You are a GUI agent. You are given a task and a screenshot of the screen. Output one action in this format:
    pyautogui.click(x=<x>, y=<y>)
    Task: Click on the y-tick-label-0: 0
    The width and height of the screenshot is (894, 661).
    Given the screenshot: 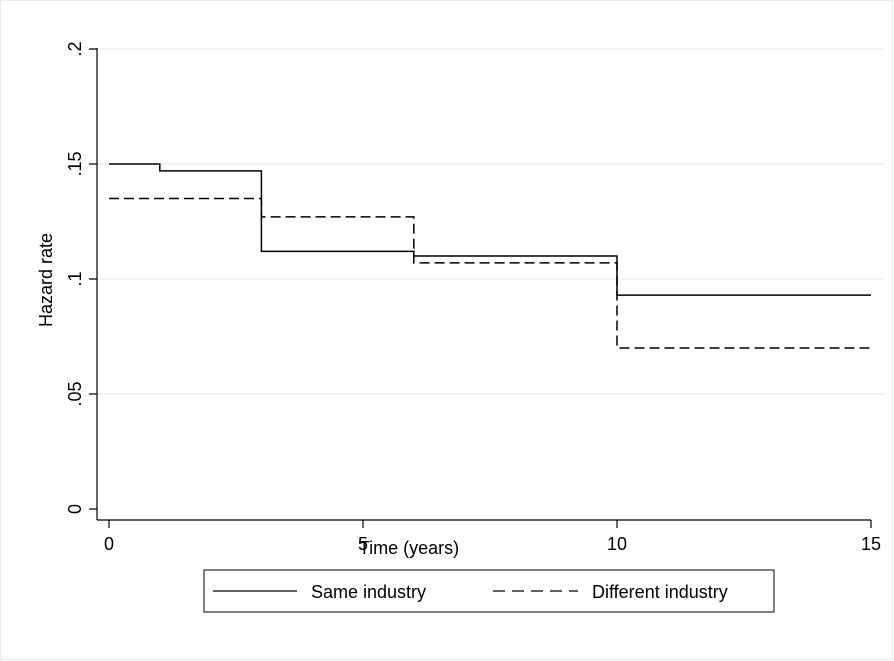 What is the action you would take?
    pyautogui.click(x=75, y=509)
    